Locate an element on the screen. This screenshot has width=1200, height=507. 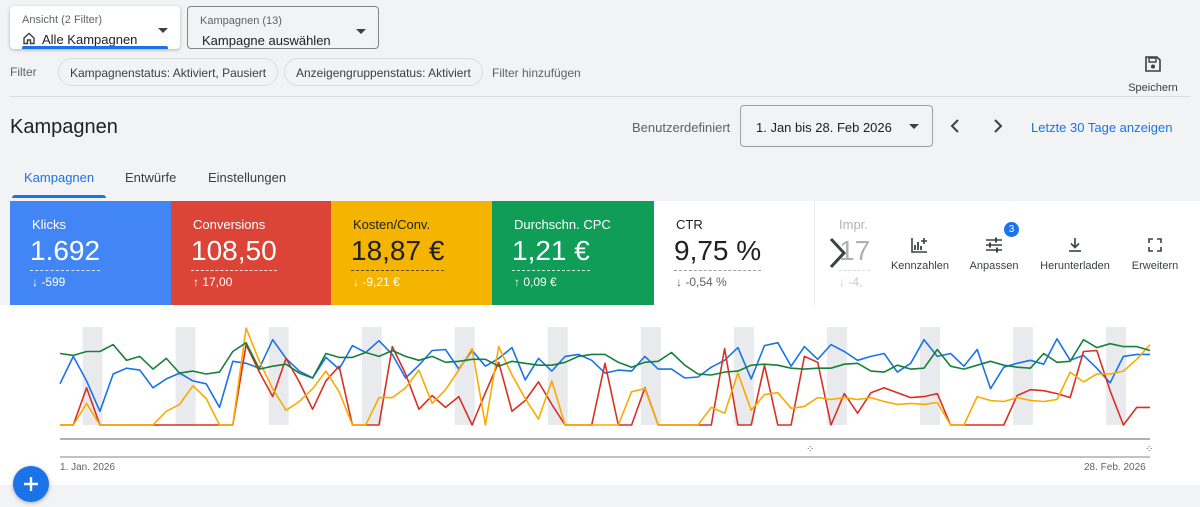
customize-button: Anpassen 3 is located at coordinates (994, 247).